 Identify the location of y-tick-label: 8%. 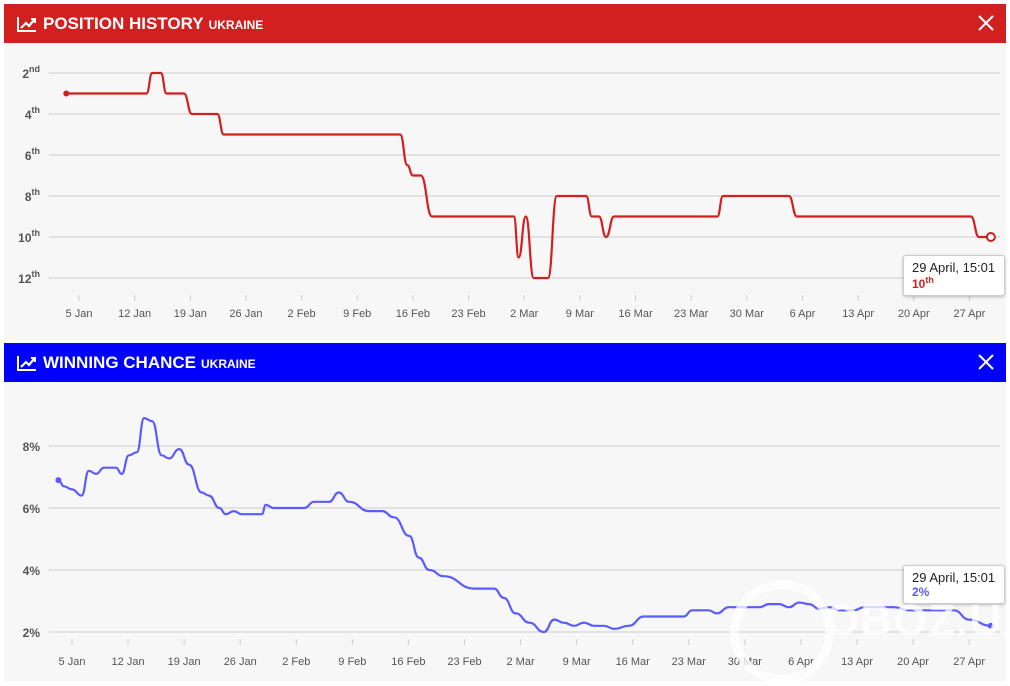
(32, 447).